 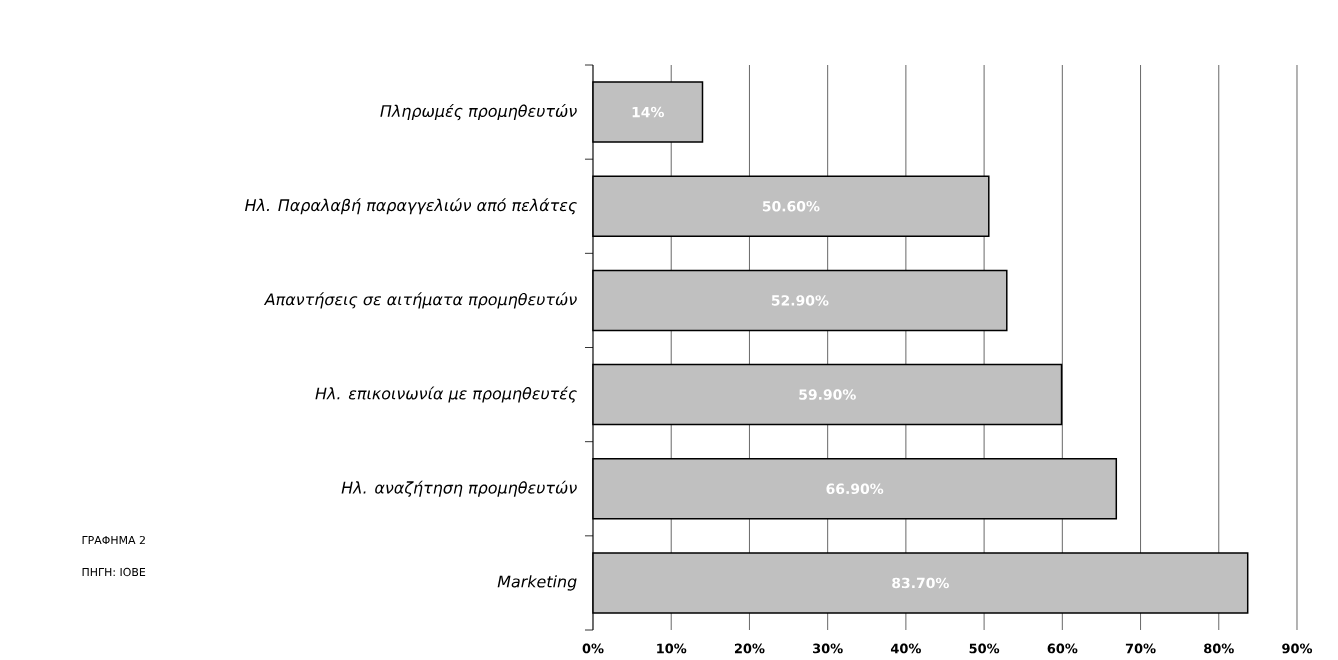 What do you see at coordinates (478, 112) in the screenshot?
I see `y-tick-label: Πληρωμές προμηθευτών` at bounding box center [478, 112].